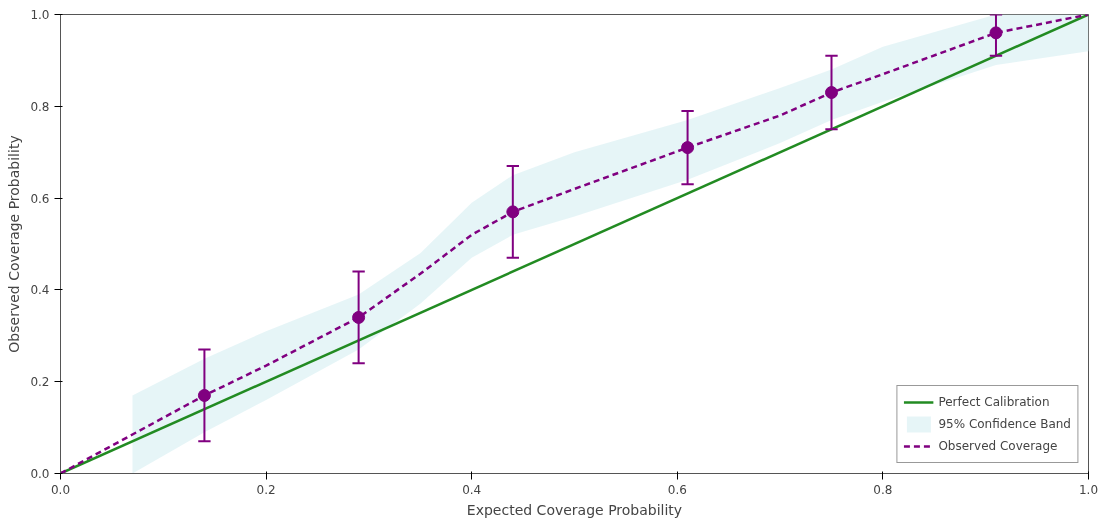 Image resolution: width=1115 pixels, height=524 pixels. I want to click on x-tick-label: 0.6, so click(677, 489).